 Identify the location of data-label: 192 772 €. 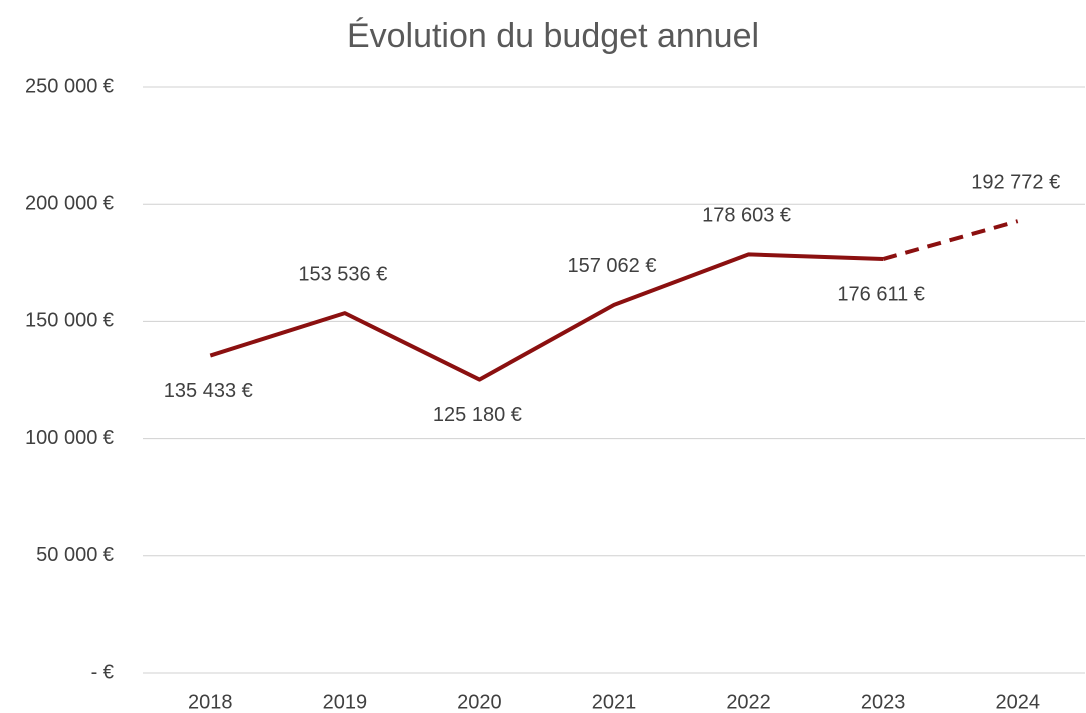
(1015, 182).